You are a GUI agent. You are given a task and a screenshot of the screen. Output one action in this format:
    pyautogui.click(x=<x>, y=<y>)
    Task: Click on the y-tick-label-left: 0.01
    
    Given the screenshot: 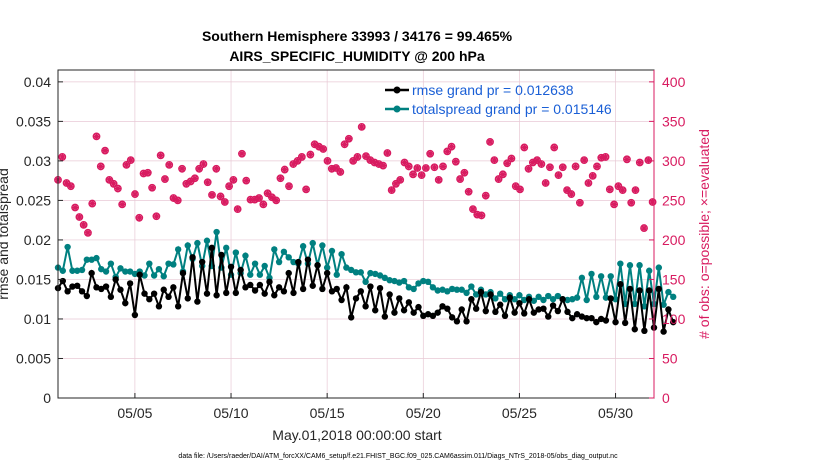 What is the action you would take?
    pyautogui.click(x=37, y=319)
    